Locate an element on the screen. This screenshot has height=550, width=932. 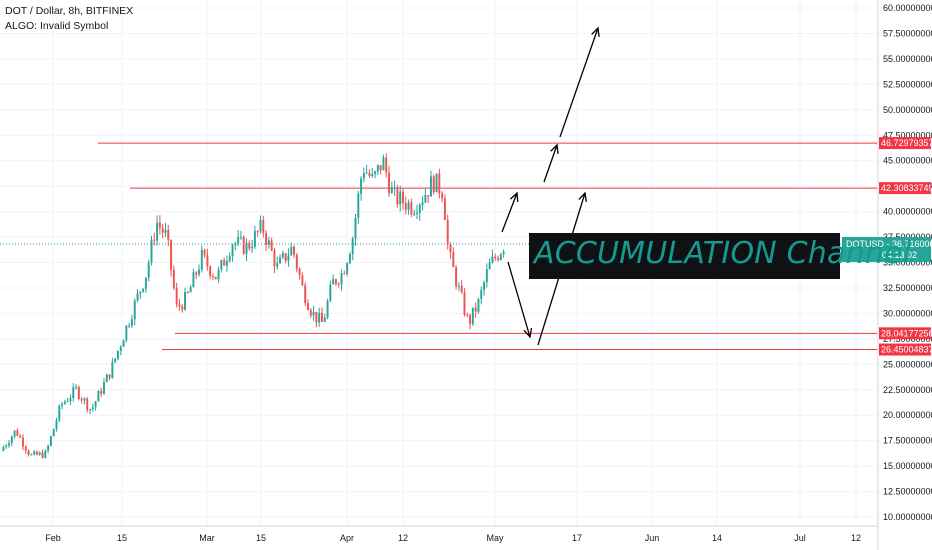
time-tick-label: 15 is located at coordinates (261, 538).